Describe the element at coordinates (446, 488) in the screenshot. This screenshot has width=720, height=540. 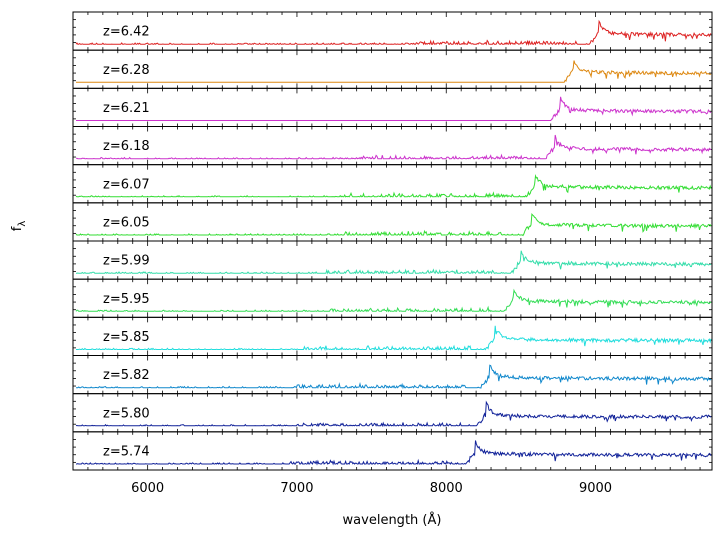
I see `x-tick-label: 8000` at that location.